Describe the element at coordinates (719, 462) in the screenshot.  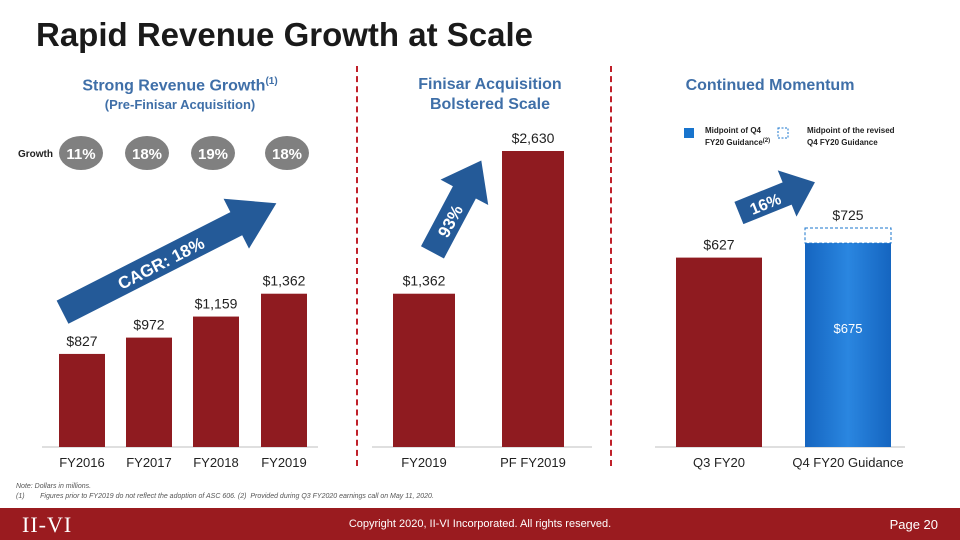
I see `chart3-category-label-1: Q3 FY20` at that location.